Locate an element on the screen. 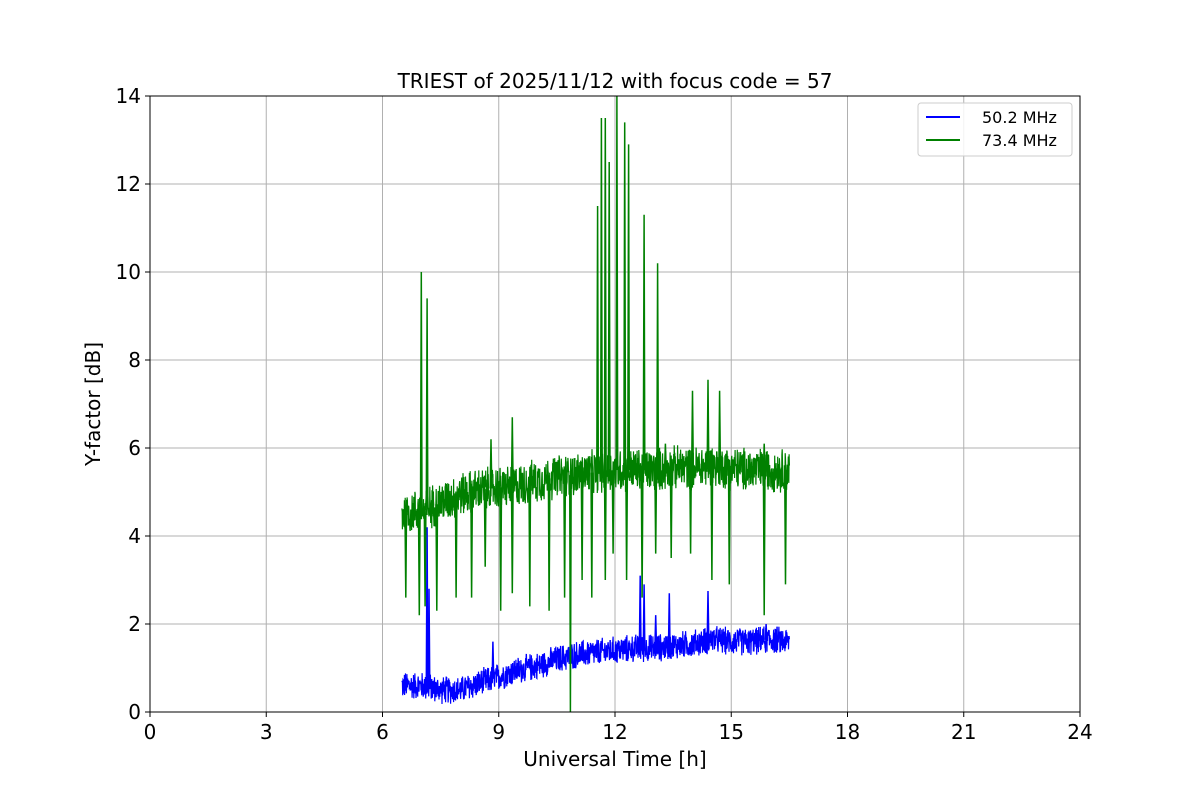 This screenshot has width=1200, height=800. x-tick-label: 3 is located at coordinates (266, 732).